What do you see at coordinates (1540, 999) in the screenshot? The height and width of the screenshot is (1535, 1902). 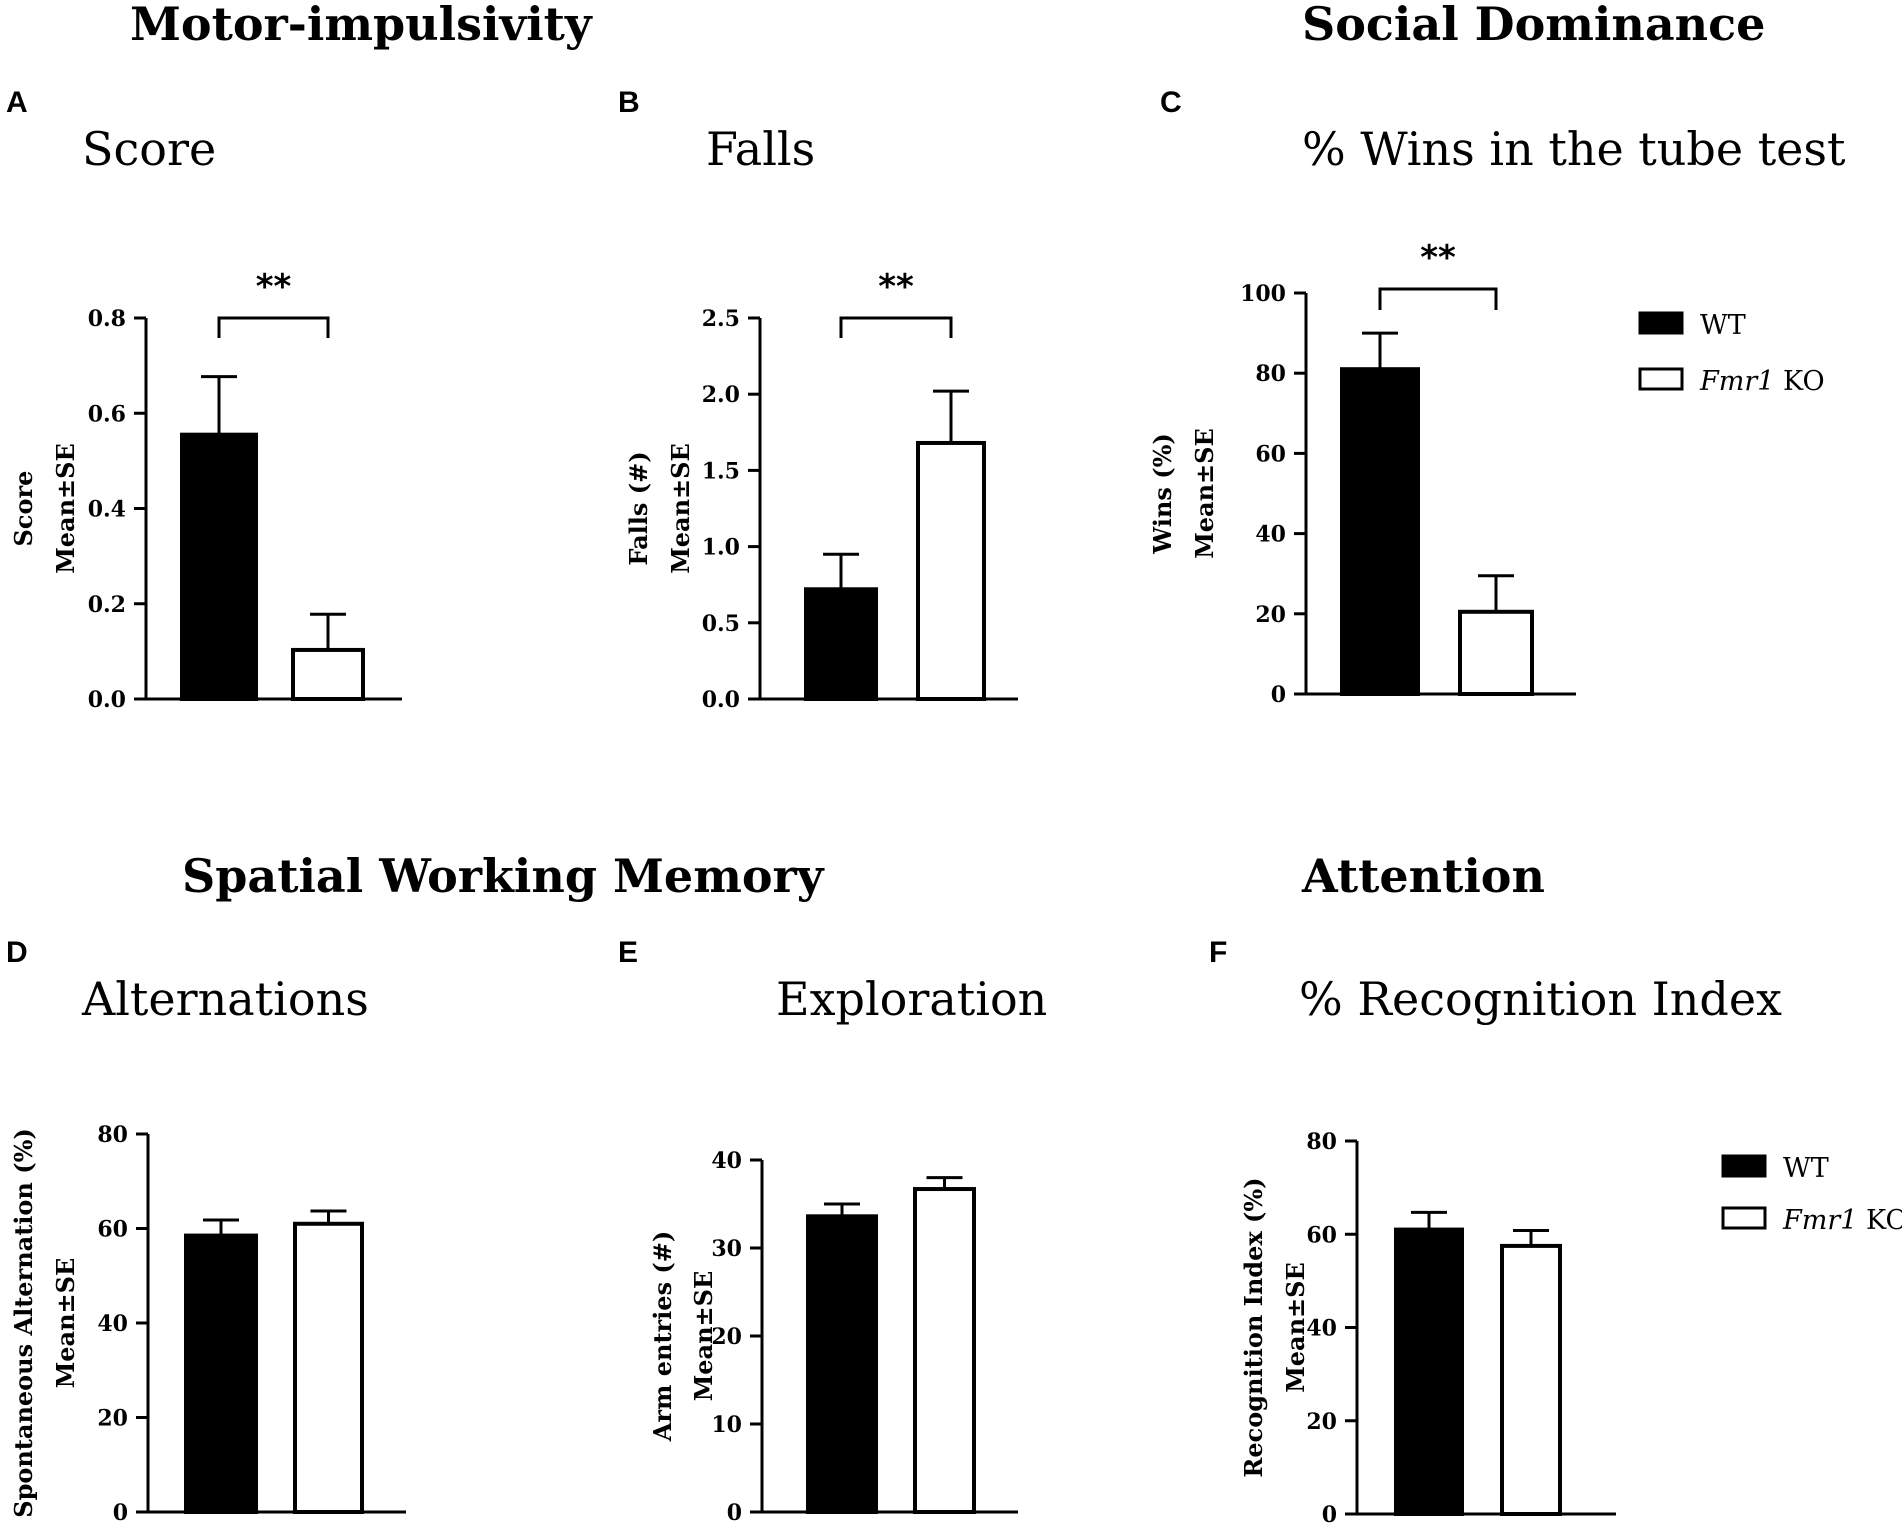 I see `panel-title: % Recognition Index` at bounding box center [1540, 999].